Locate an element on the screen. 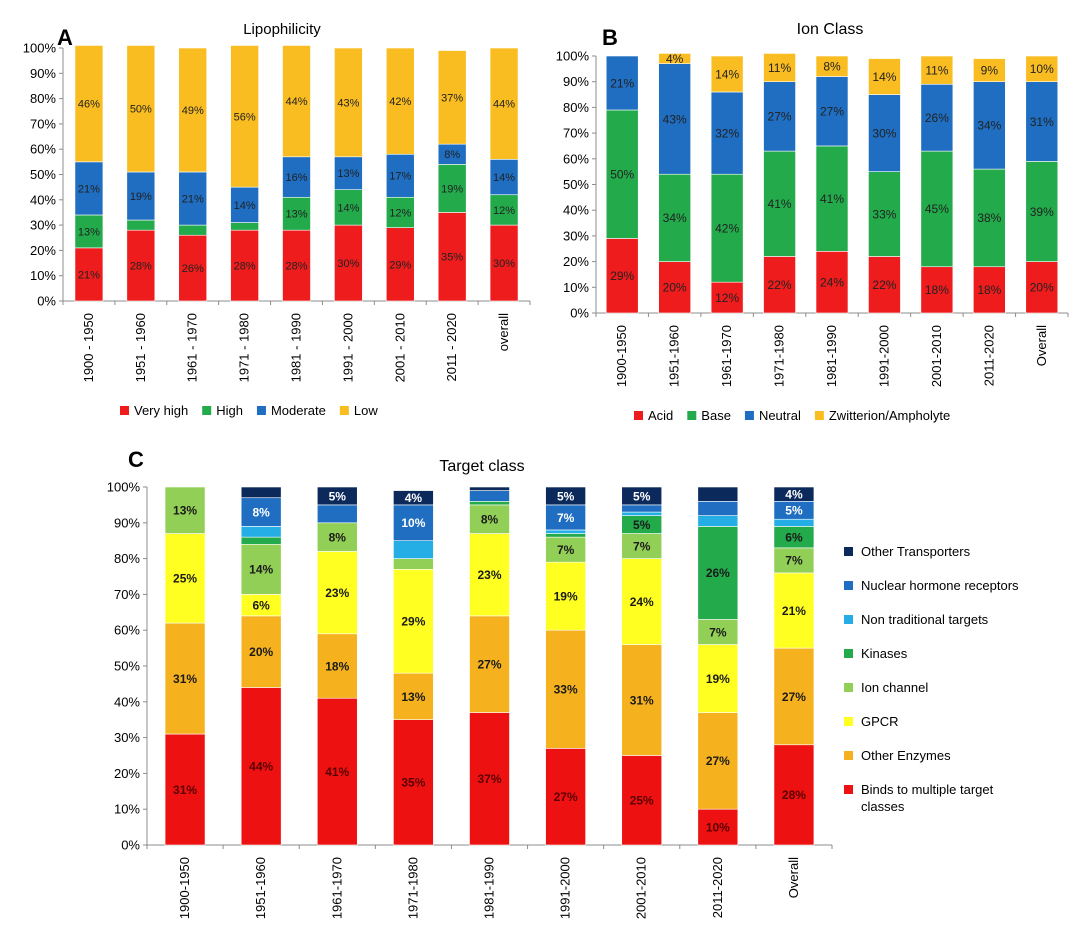 This screenshot has height=944, width=1080. y-tick-label: 40% is located at coordinates (43, 199).